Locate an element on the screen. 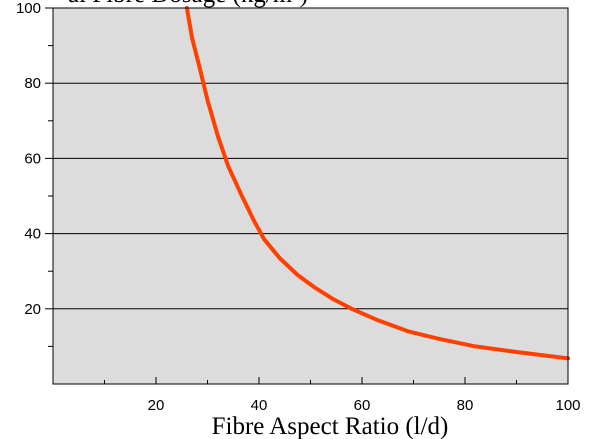  y-tick-label: 20 is located at coordinates (32, 309).